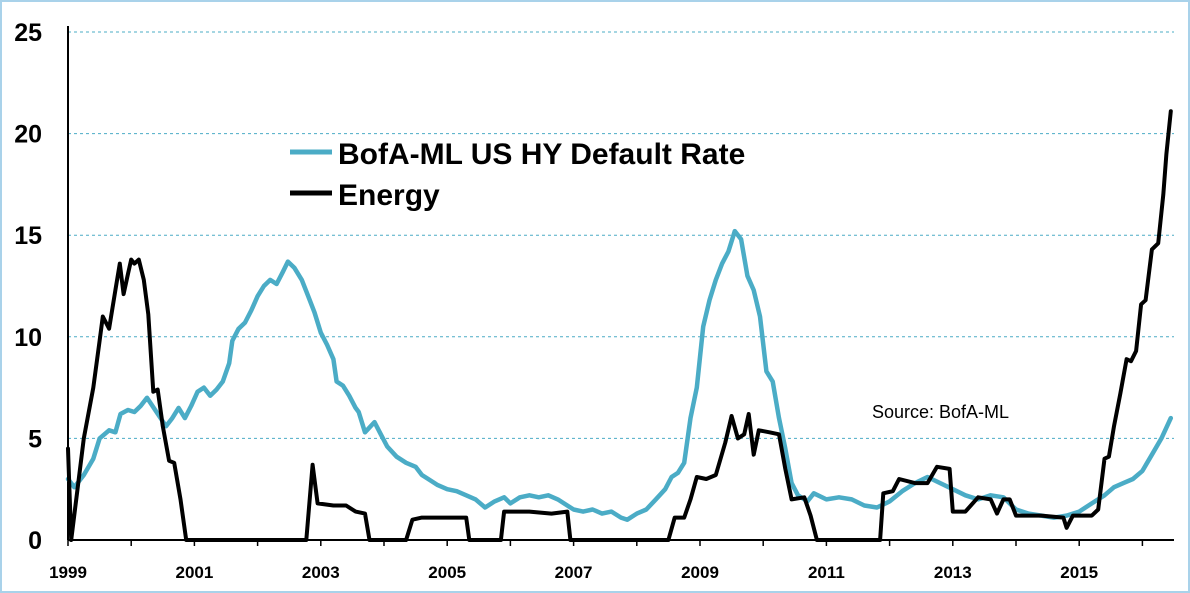 The height and width of the screenshot is (593, 1190). I want to click on x-axis-tick-labels: 1999 2001 2003 2005 2007 2009 2011 2013 2015, so click(596, 561).